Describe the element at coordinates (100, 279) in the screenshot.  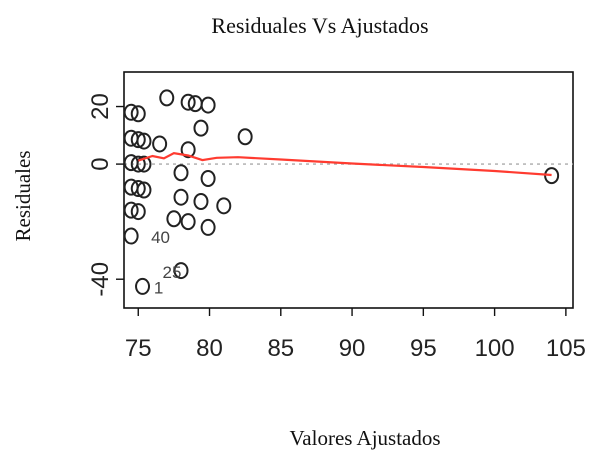
I see `y-tick-label: -40` at that location.